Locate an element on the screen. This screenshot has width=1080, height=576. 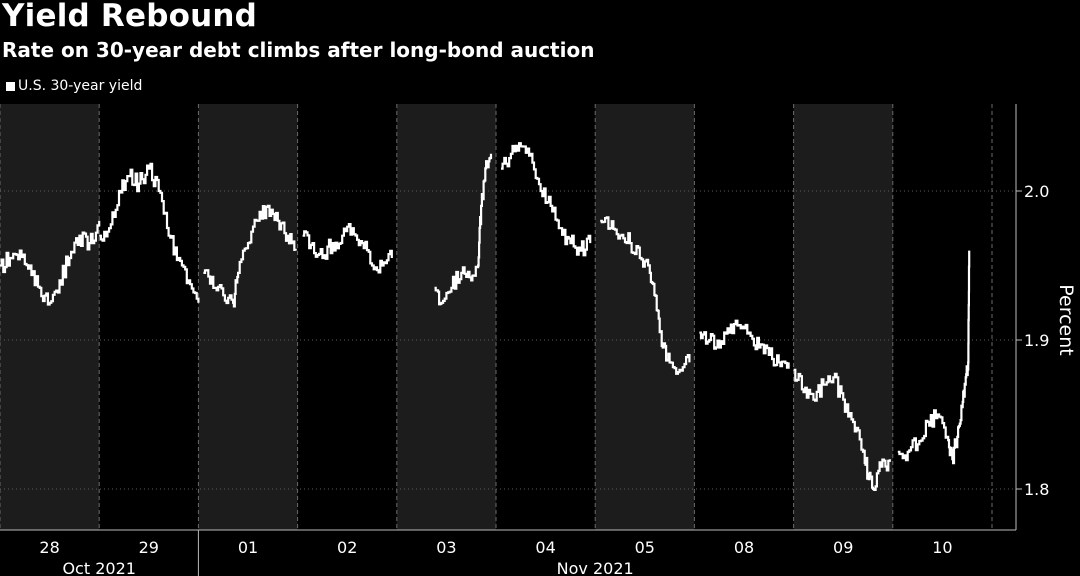
x-tick-label-08: 08 is located at coordinates (744, 547).